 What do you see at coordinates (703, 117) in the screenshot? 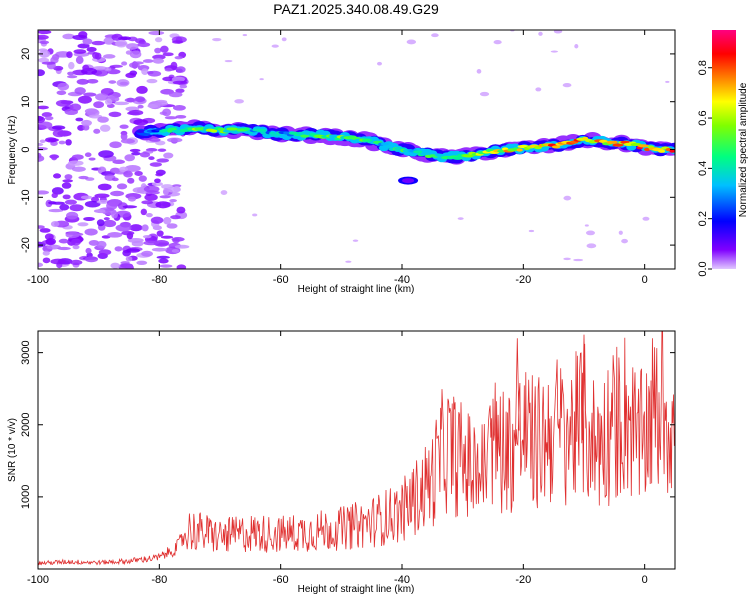
I see `colorbar-tick-label: 0.6` at bounding box center [703, 117].